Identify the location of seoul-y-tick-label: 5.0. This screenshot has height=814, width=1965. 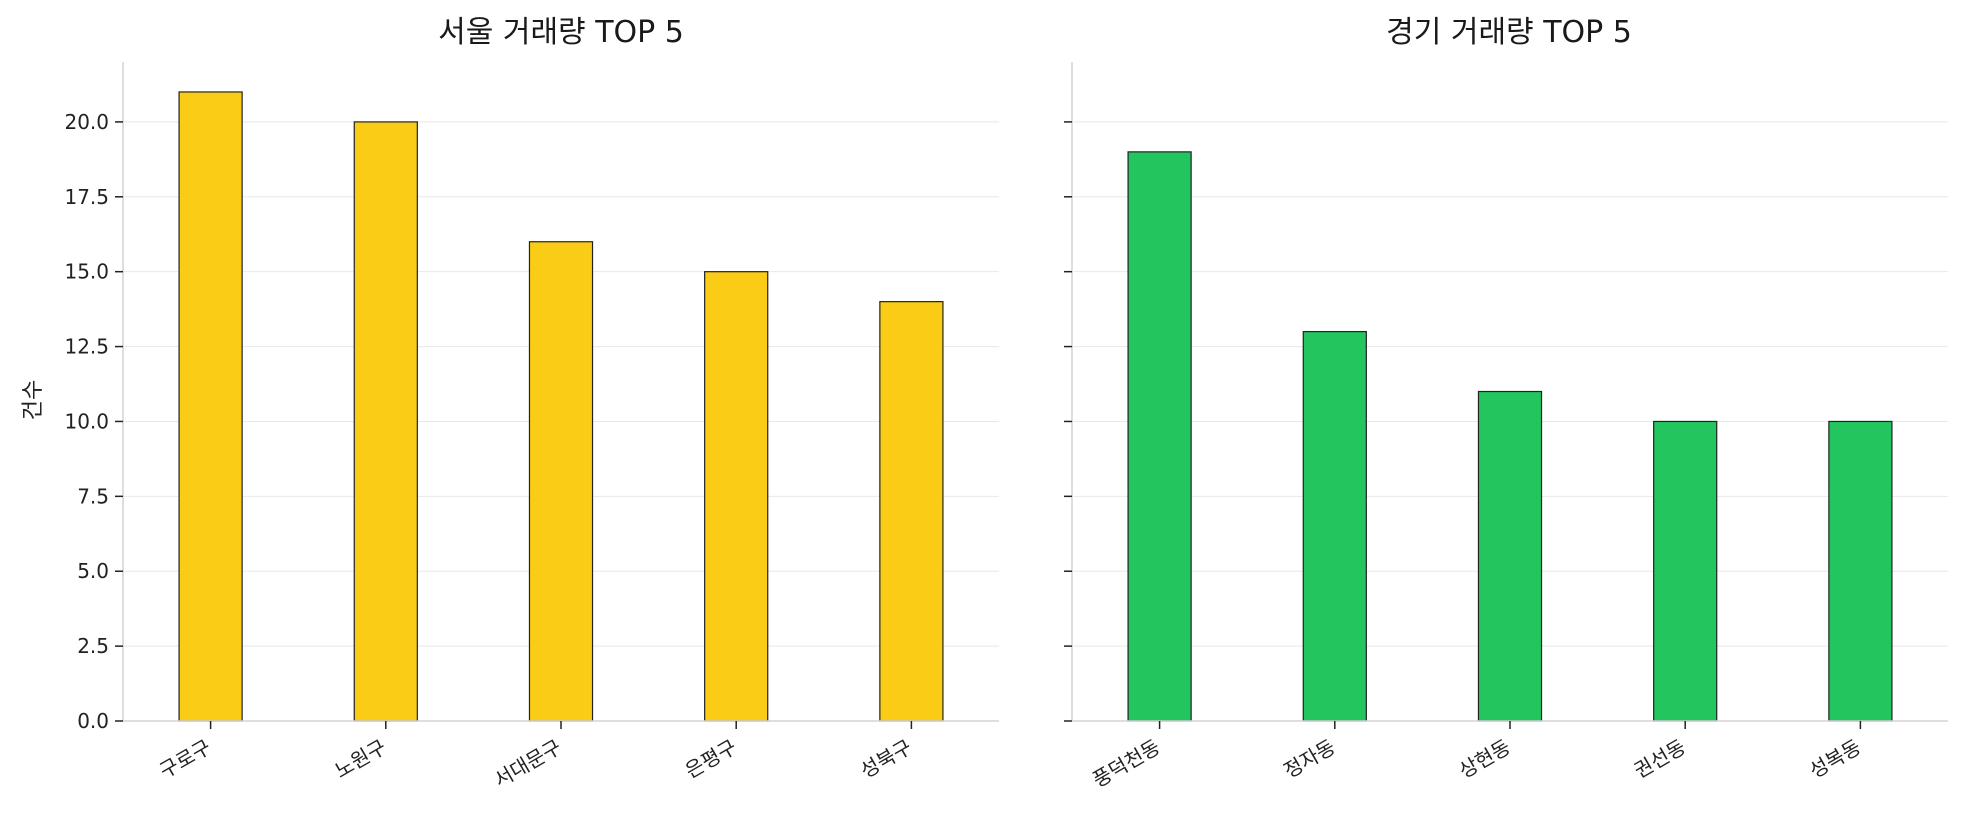
(93, 571).